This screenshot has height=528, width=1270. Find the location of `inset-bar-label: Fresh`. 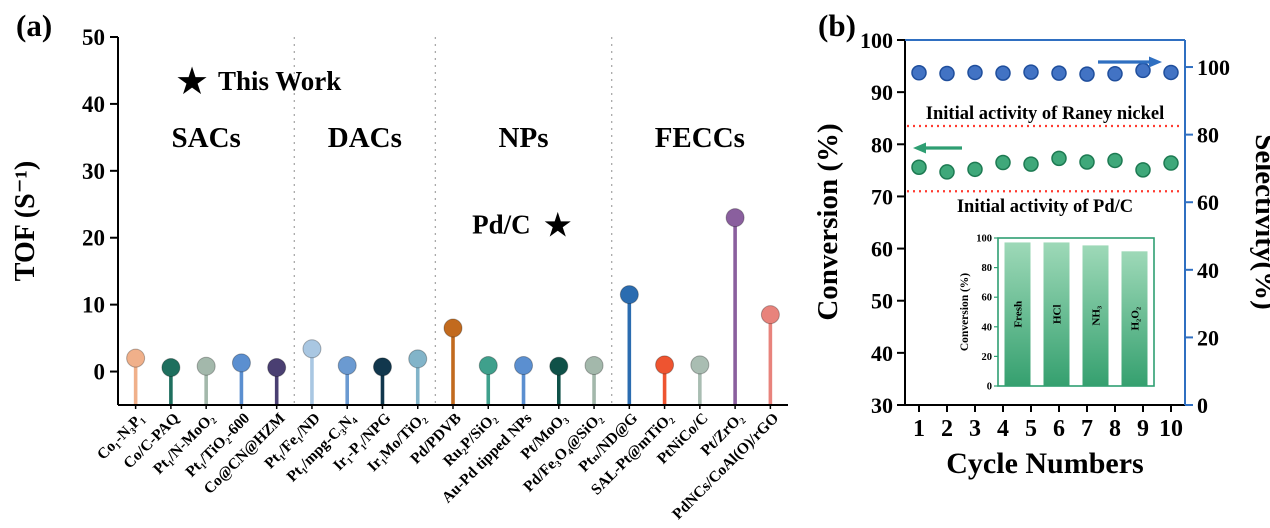

inset-bar-label: Fresh is located at coordinates (1019, 314).